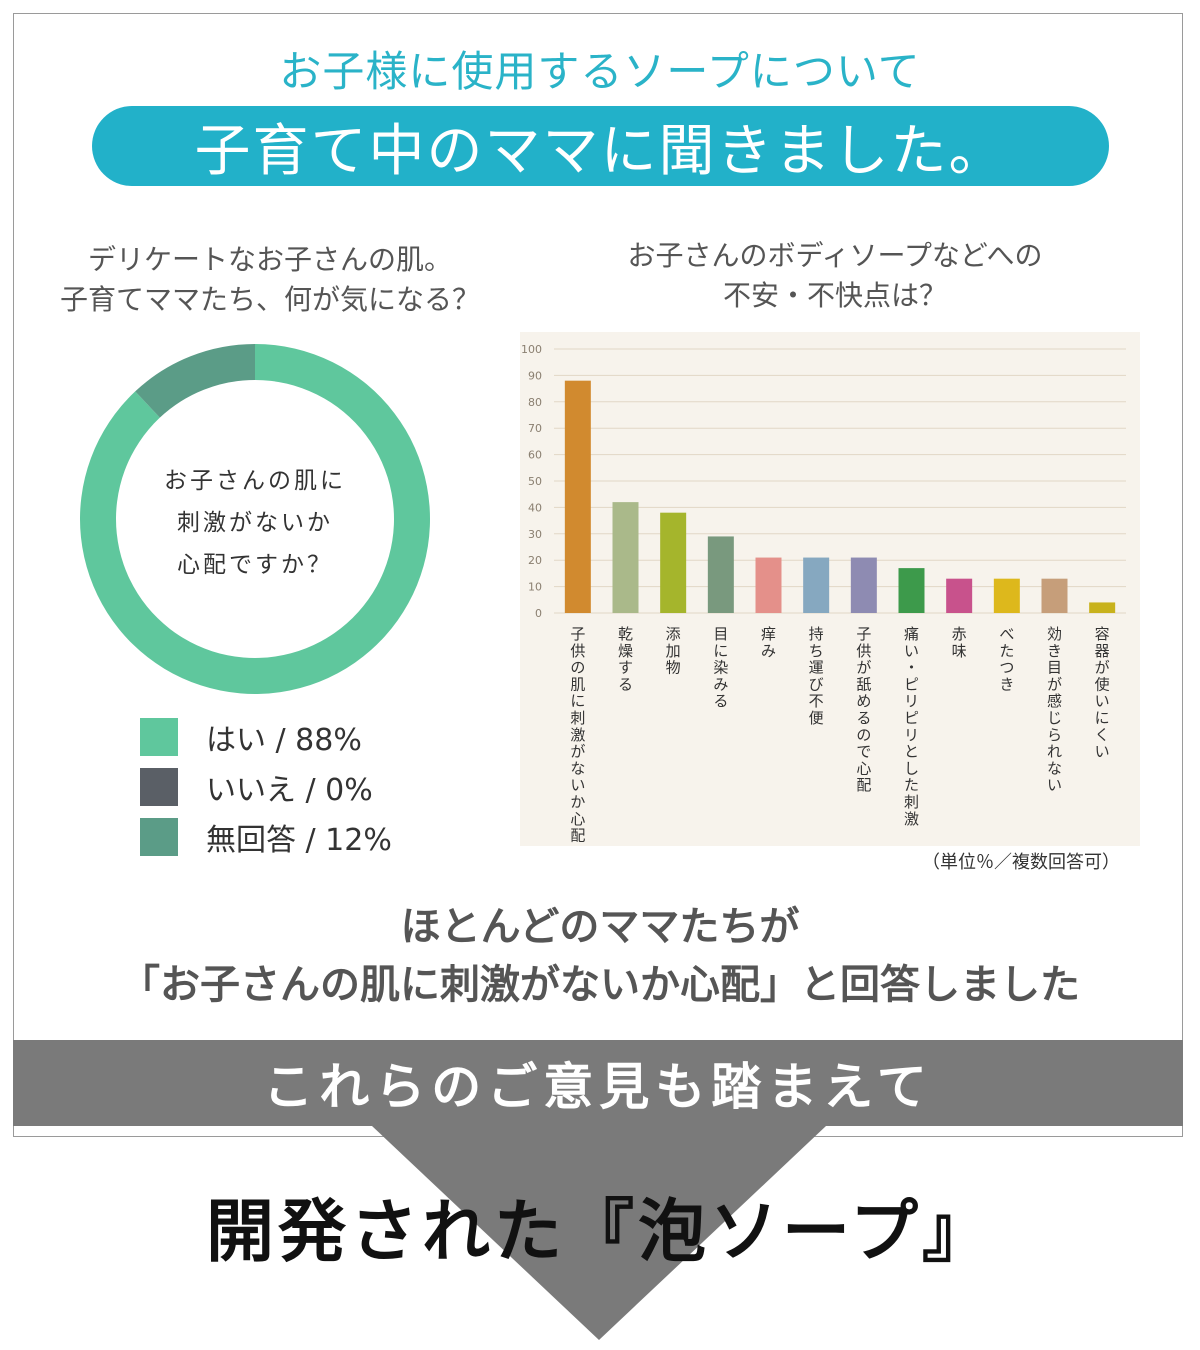 The image size is (1200, 1350). Describe the element at coordinates (598, 1087) in the screenshot. I see `band-text: これらのご意見も踏まえて` at that location.